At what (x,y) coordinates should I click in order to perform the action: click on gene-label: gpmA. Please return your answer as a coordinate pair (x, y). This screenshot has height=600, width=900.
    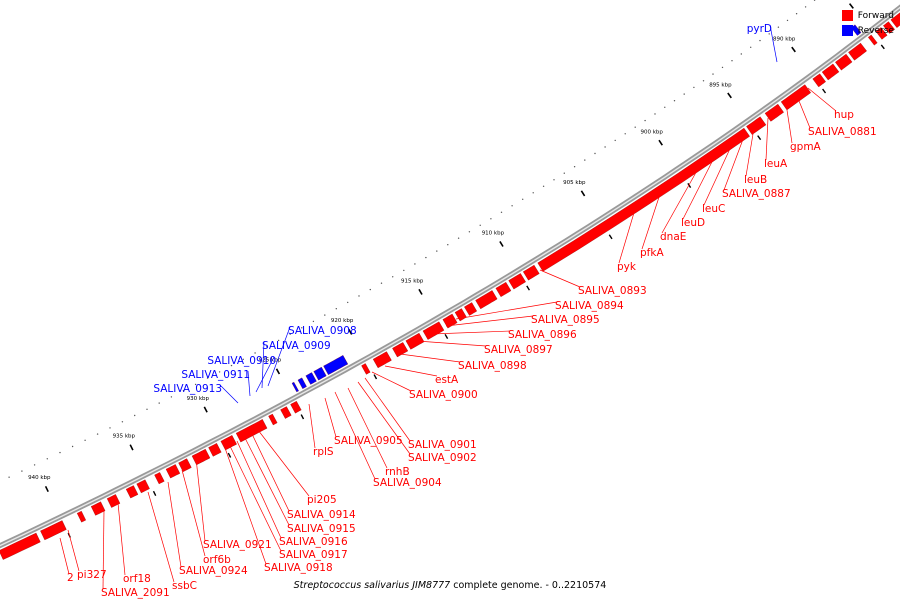
    Looking at the image, I should click on (806, 147).